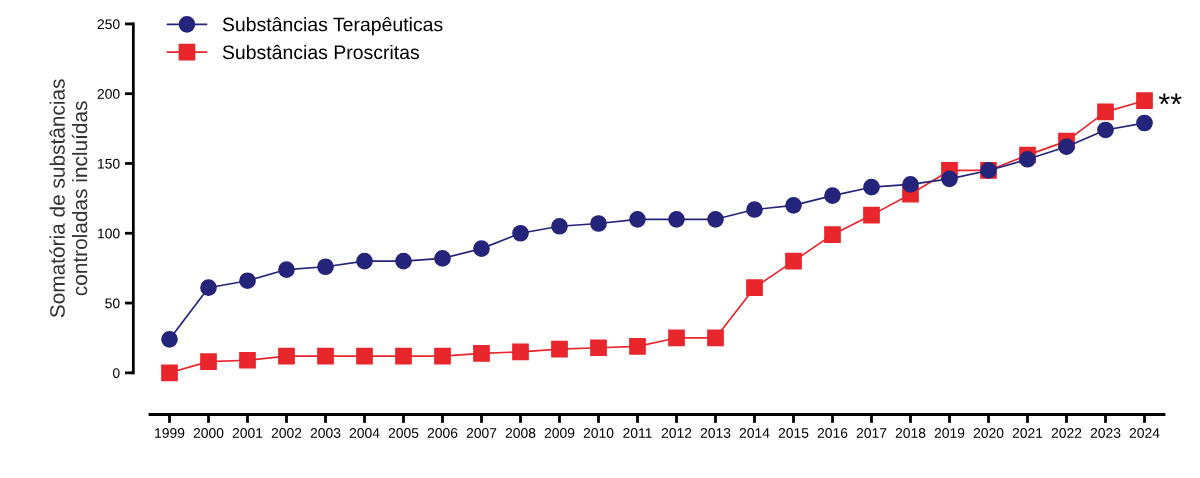 The width and height of the screenshot is (1200, 478). Describe the element at coordinates (910, 433) in the screenshot. I see `x-tick-label: 2018` at that location.